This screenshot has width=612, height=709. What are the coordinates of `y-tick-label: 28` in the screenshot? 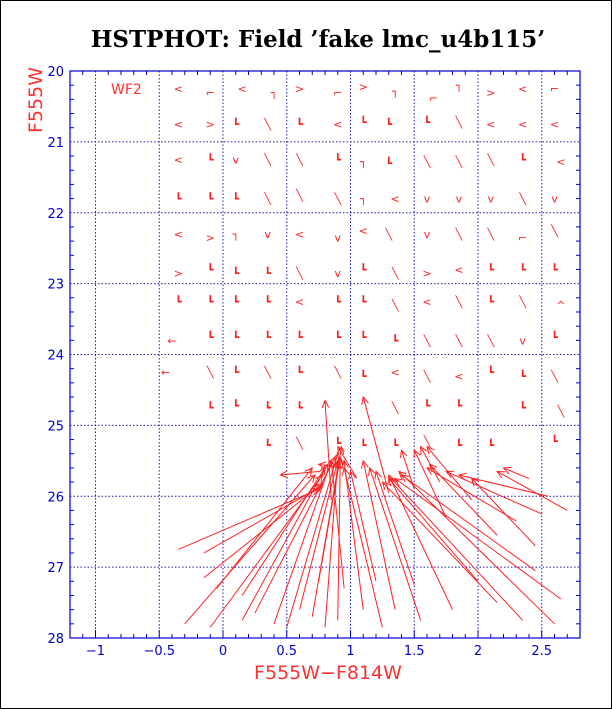 It's located at (55, 639).